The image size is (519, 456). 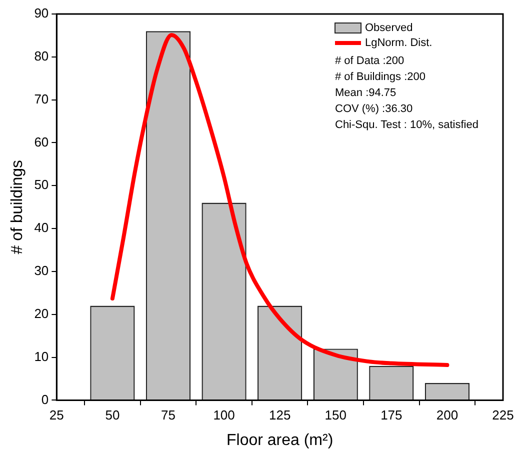 What do you see at coordinates (279, 415) in the screenshot?
I see `x-tick-label: 125` at bounding box center [279, 415].